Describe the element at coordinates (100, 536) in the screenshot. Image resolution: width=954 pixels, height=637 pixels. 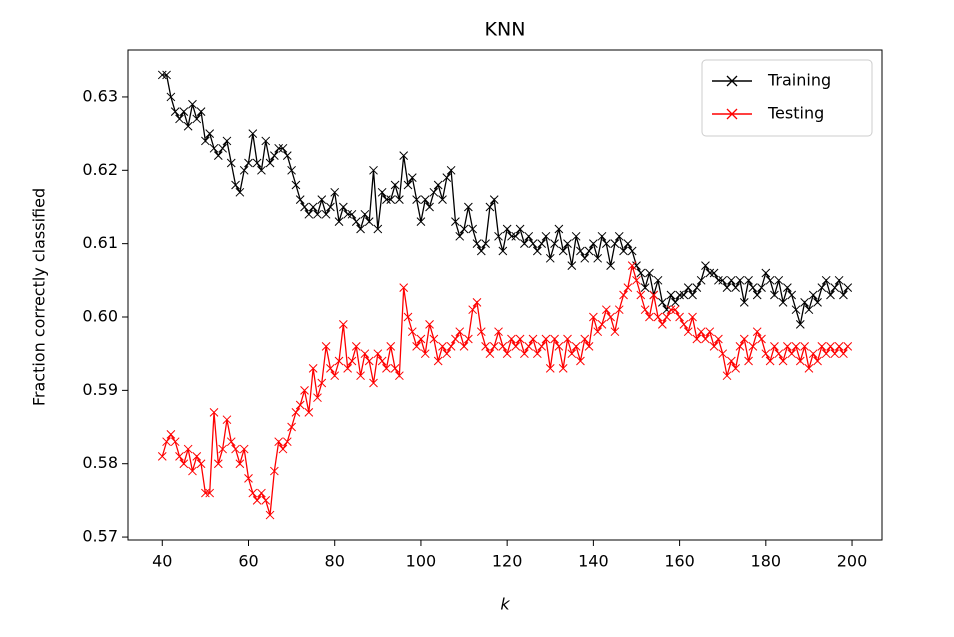
I see `y-tick-label: 0.57` at that location.